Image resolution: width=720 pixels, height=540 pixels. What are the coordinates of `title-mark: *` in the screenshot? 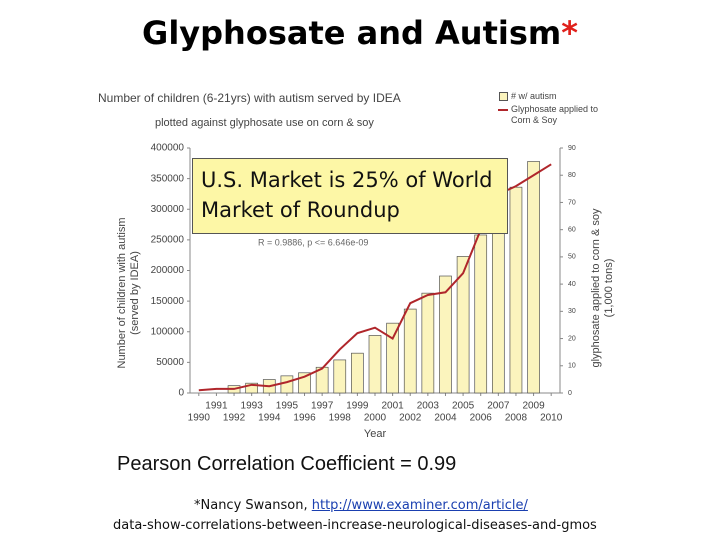 It's located at (569, 33).